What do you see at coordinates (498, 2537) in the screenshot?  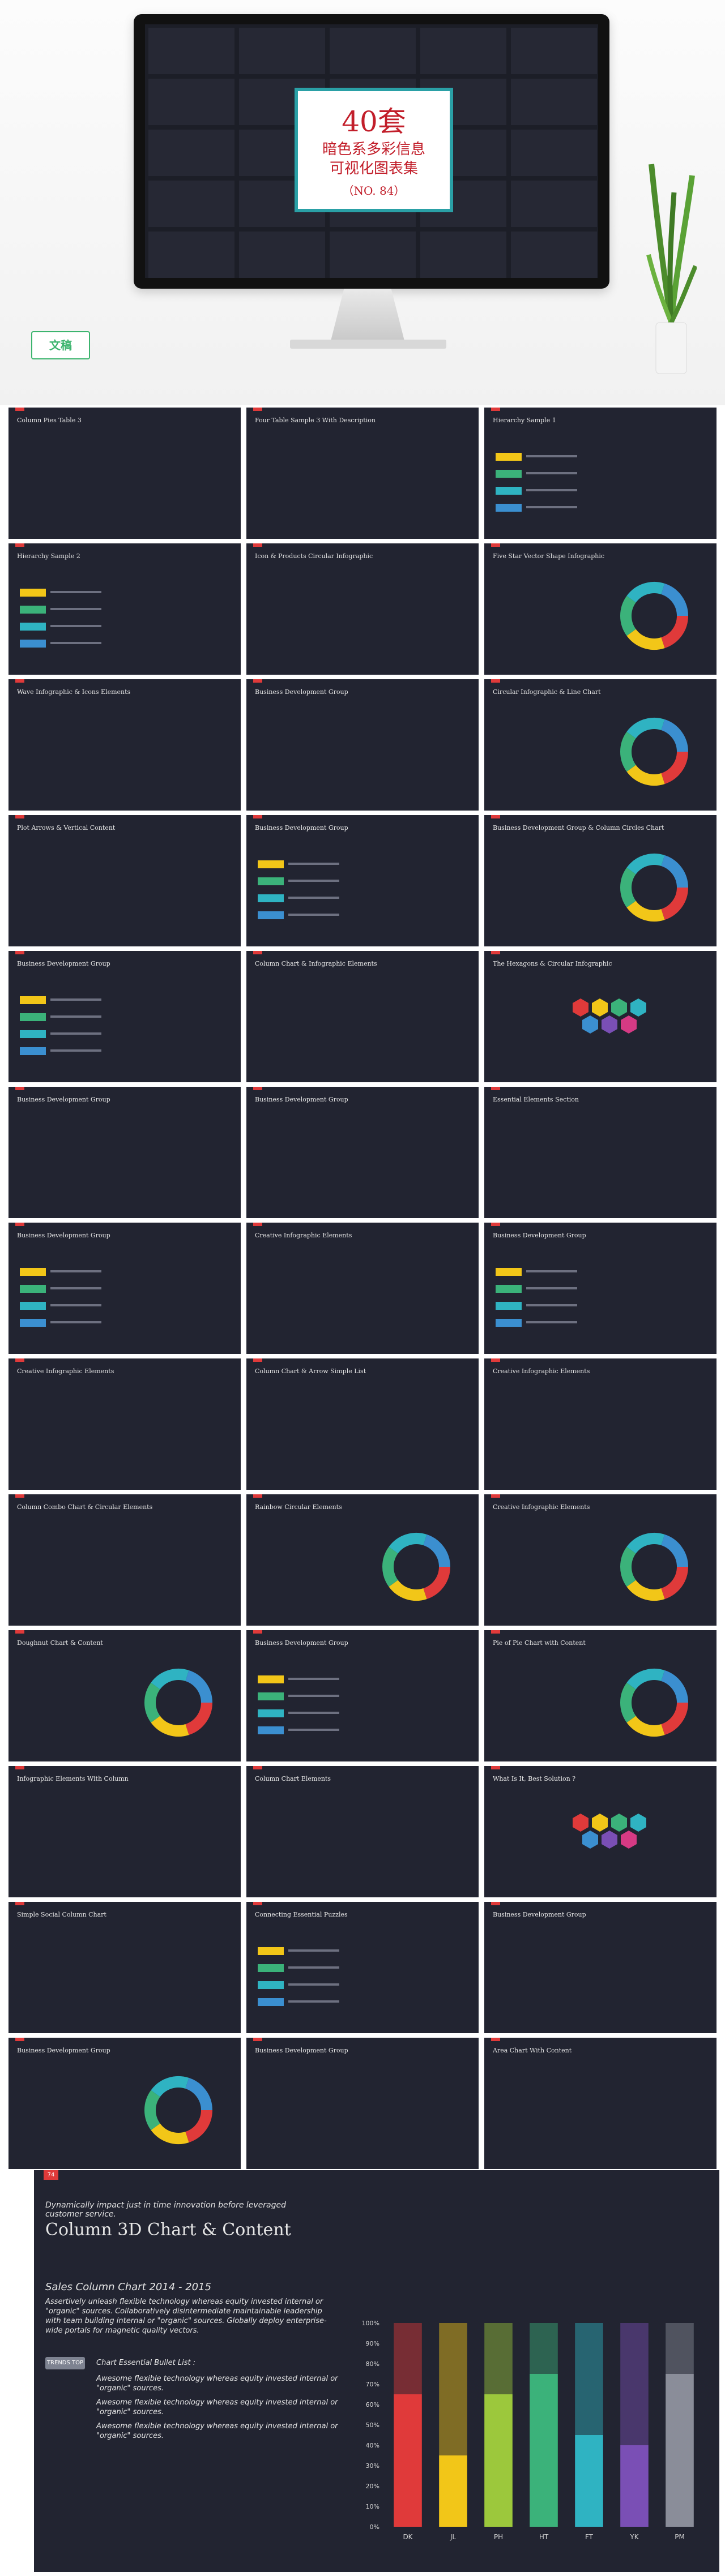 I see `x-tick-label: PH` at bounding box center [498, 2537].